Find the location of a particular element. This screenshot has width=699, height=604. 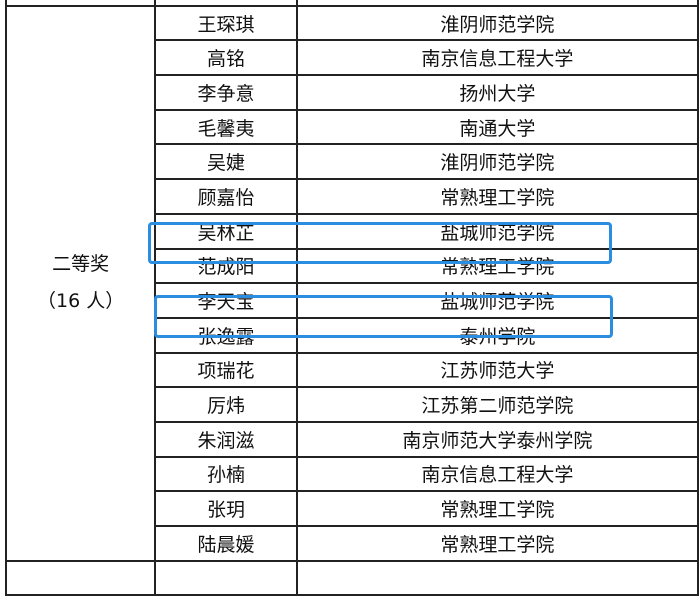

table-row: 李争意 扬州大学 is located at coordinates (352, 92).